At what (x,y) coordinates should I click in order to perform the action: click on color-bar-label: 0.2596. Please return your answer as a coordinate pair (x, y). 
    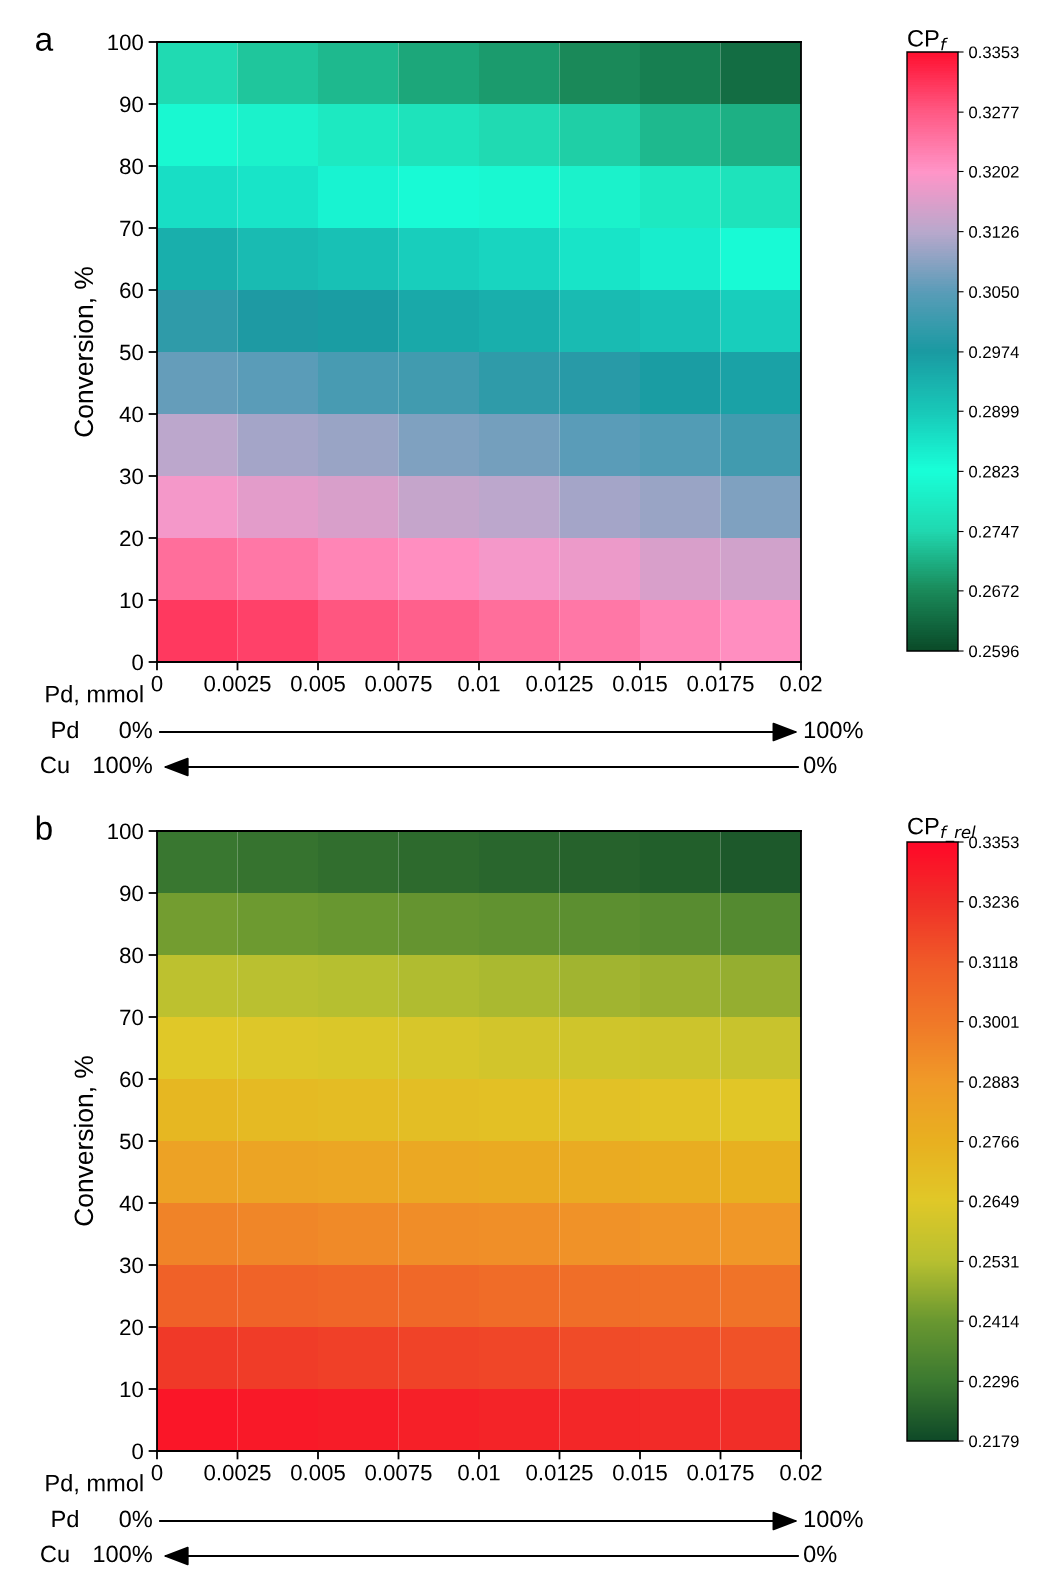
    Looking at the image, I should click on (994, 651).